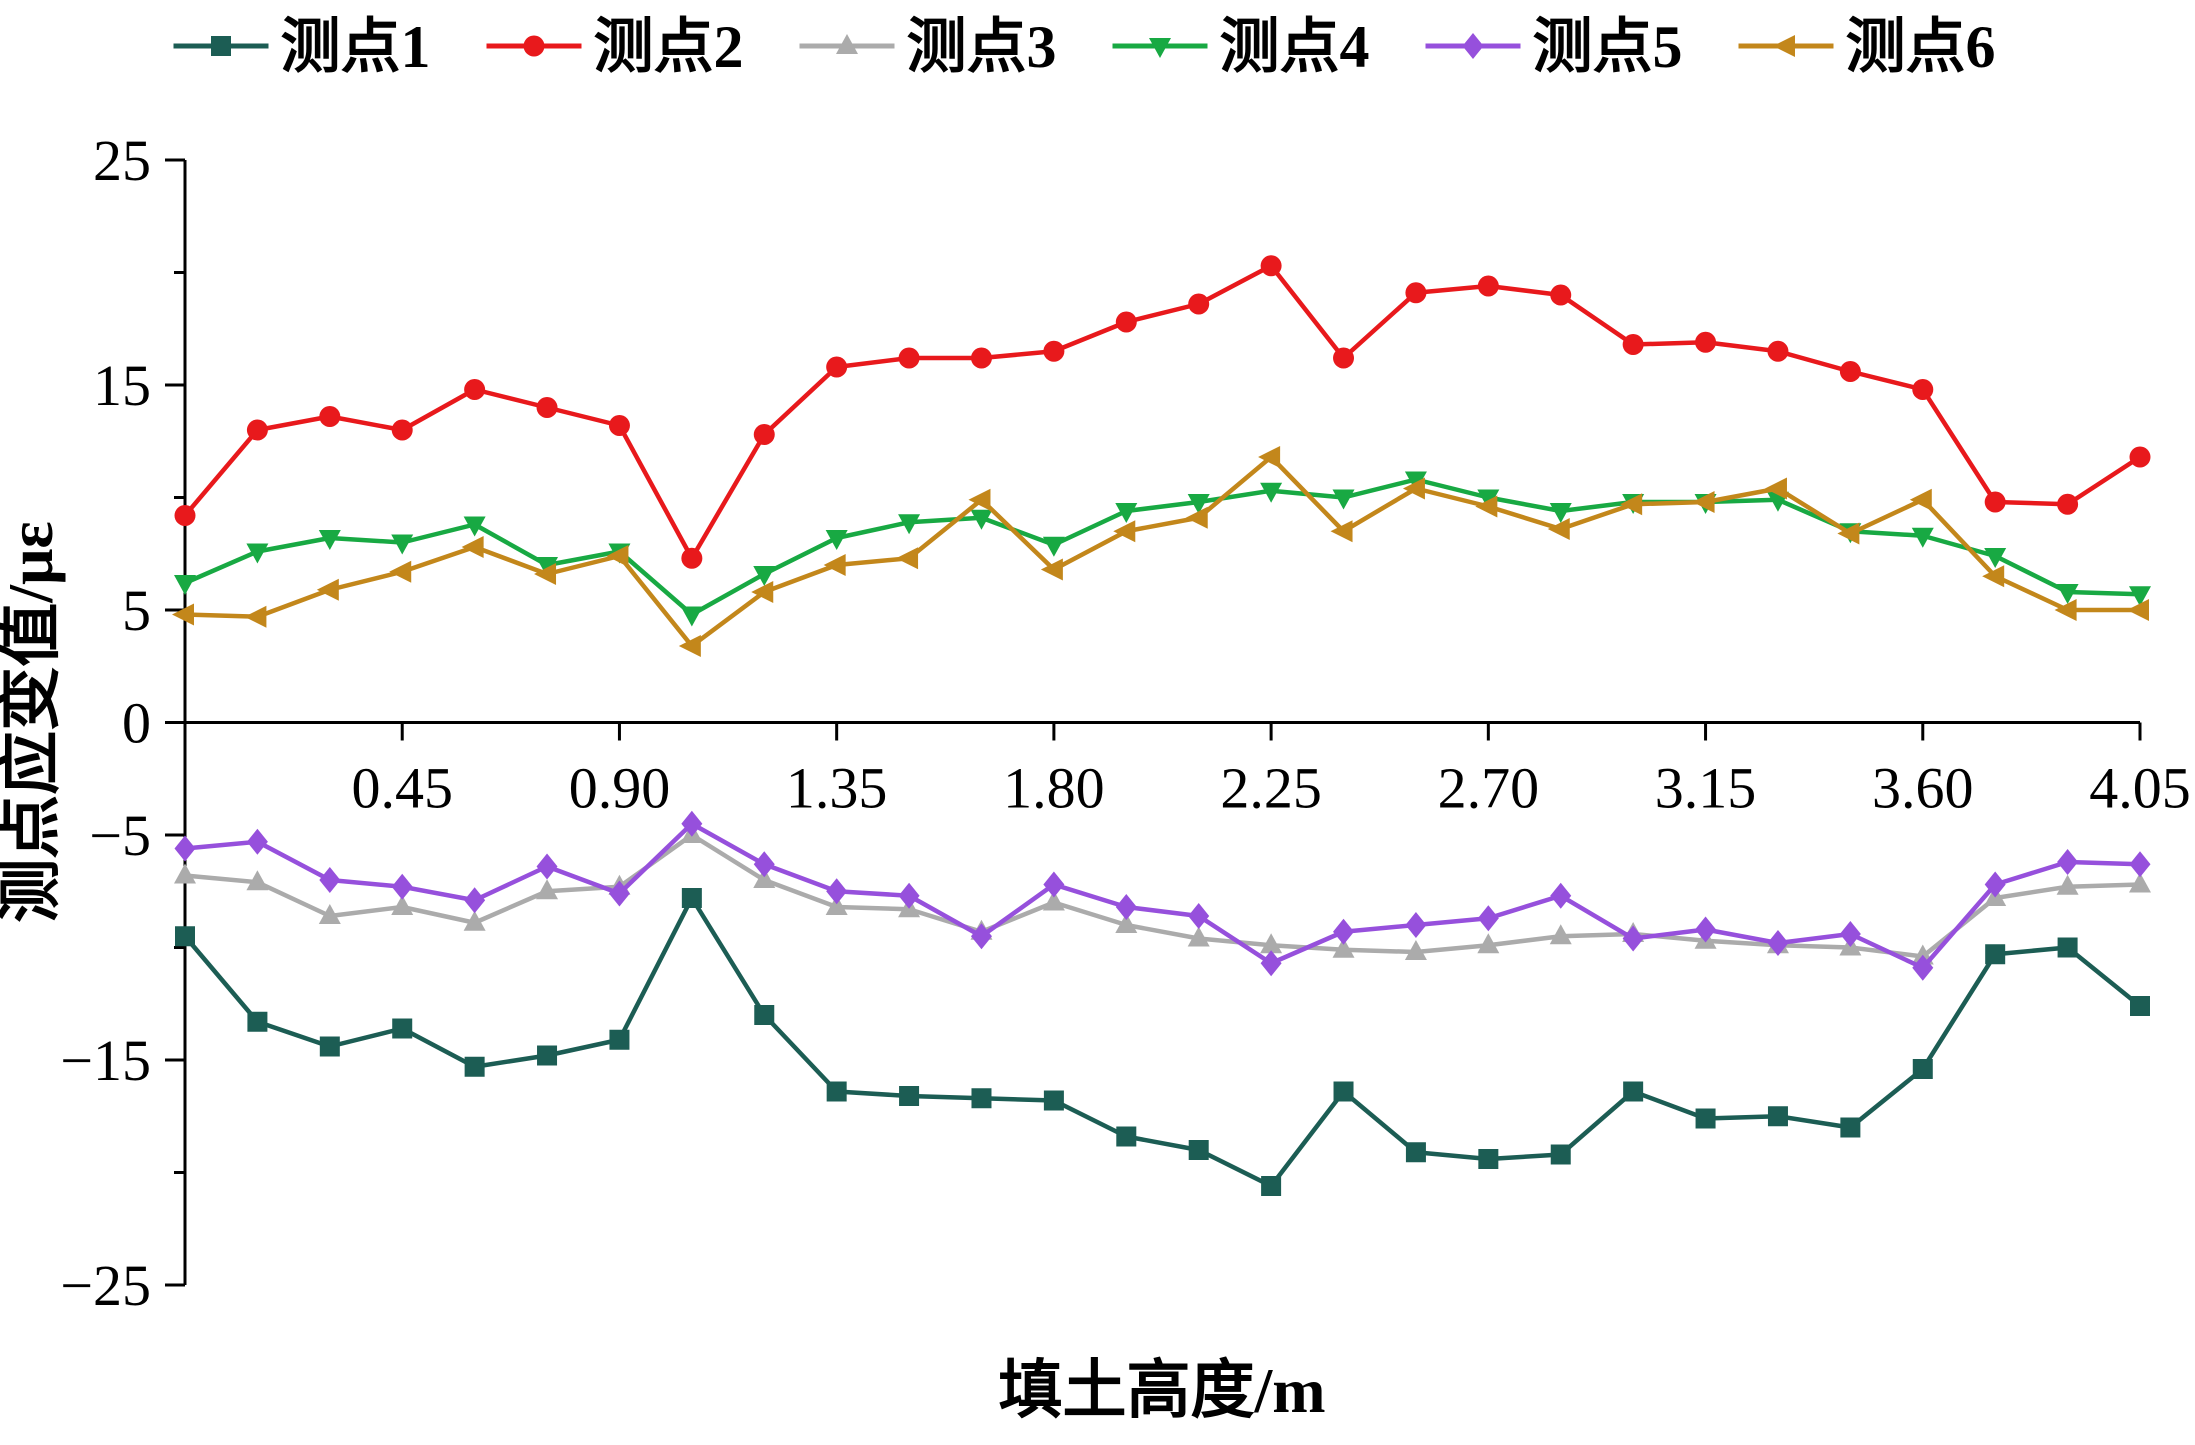  Describe the element at coordinates (33, 721) in the screenshot. I see `y-axis-label: 测点应变值/με` at that location.